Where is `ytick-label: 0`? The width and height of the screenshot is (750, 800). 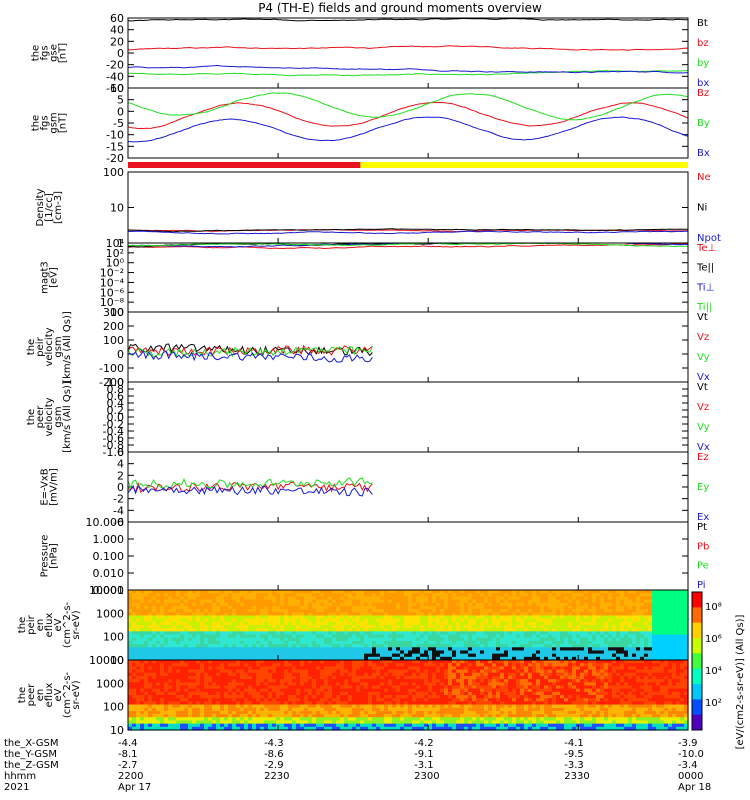
ytick-label: 0 is located at coordinates (120, 354).